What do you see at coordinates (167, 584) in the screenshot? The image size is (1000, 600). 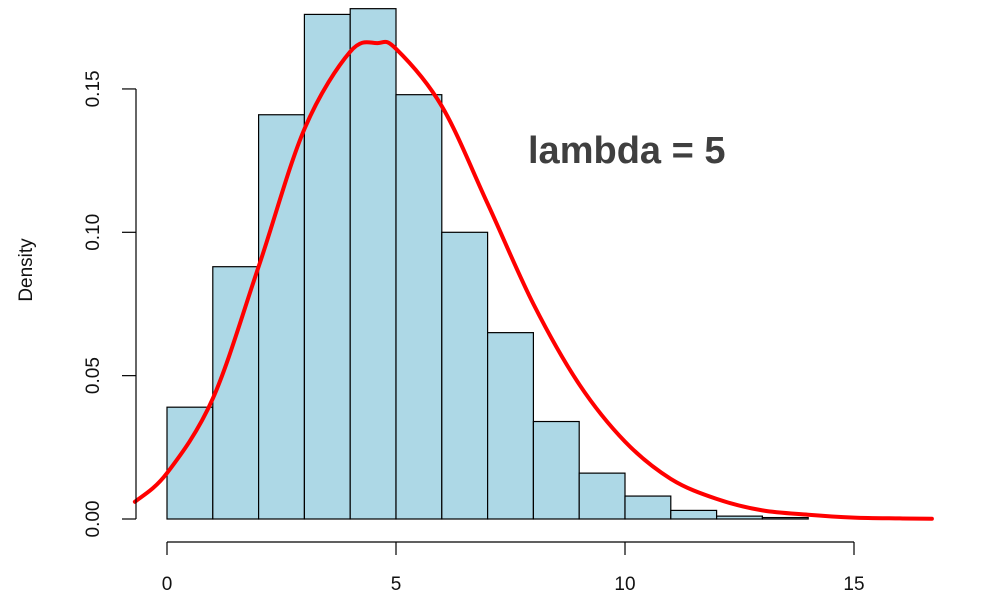 I see `x-tick-label: 0` at bounding box center [167, 584].